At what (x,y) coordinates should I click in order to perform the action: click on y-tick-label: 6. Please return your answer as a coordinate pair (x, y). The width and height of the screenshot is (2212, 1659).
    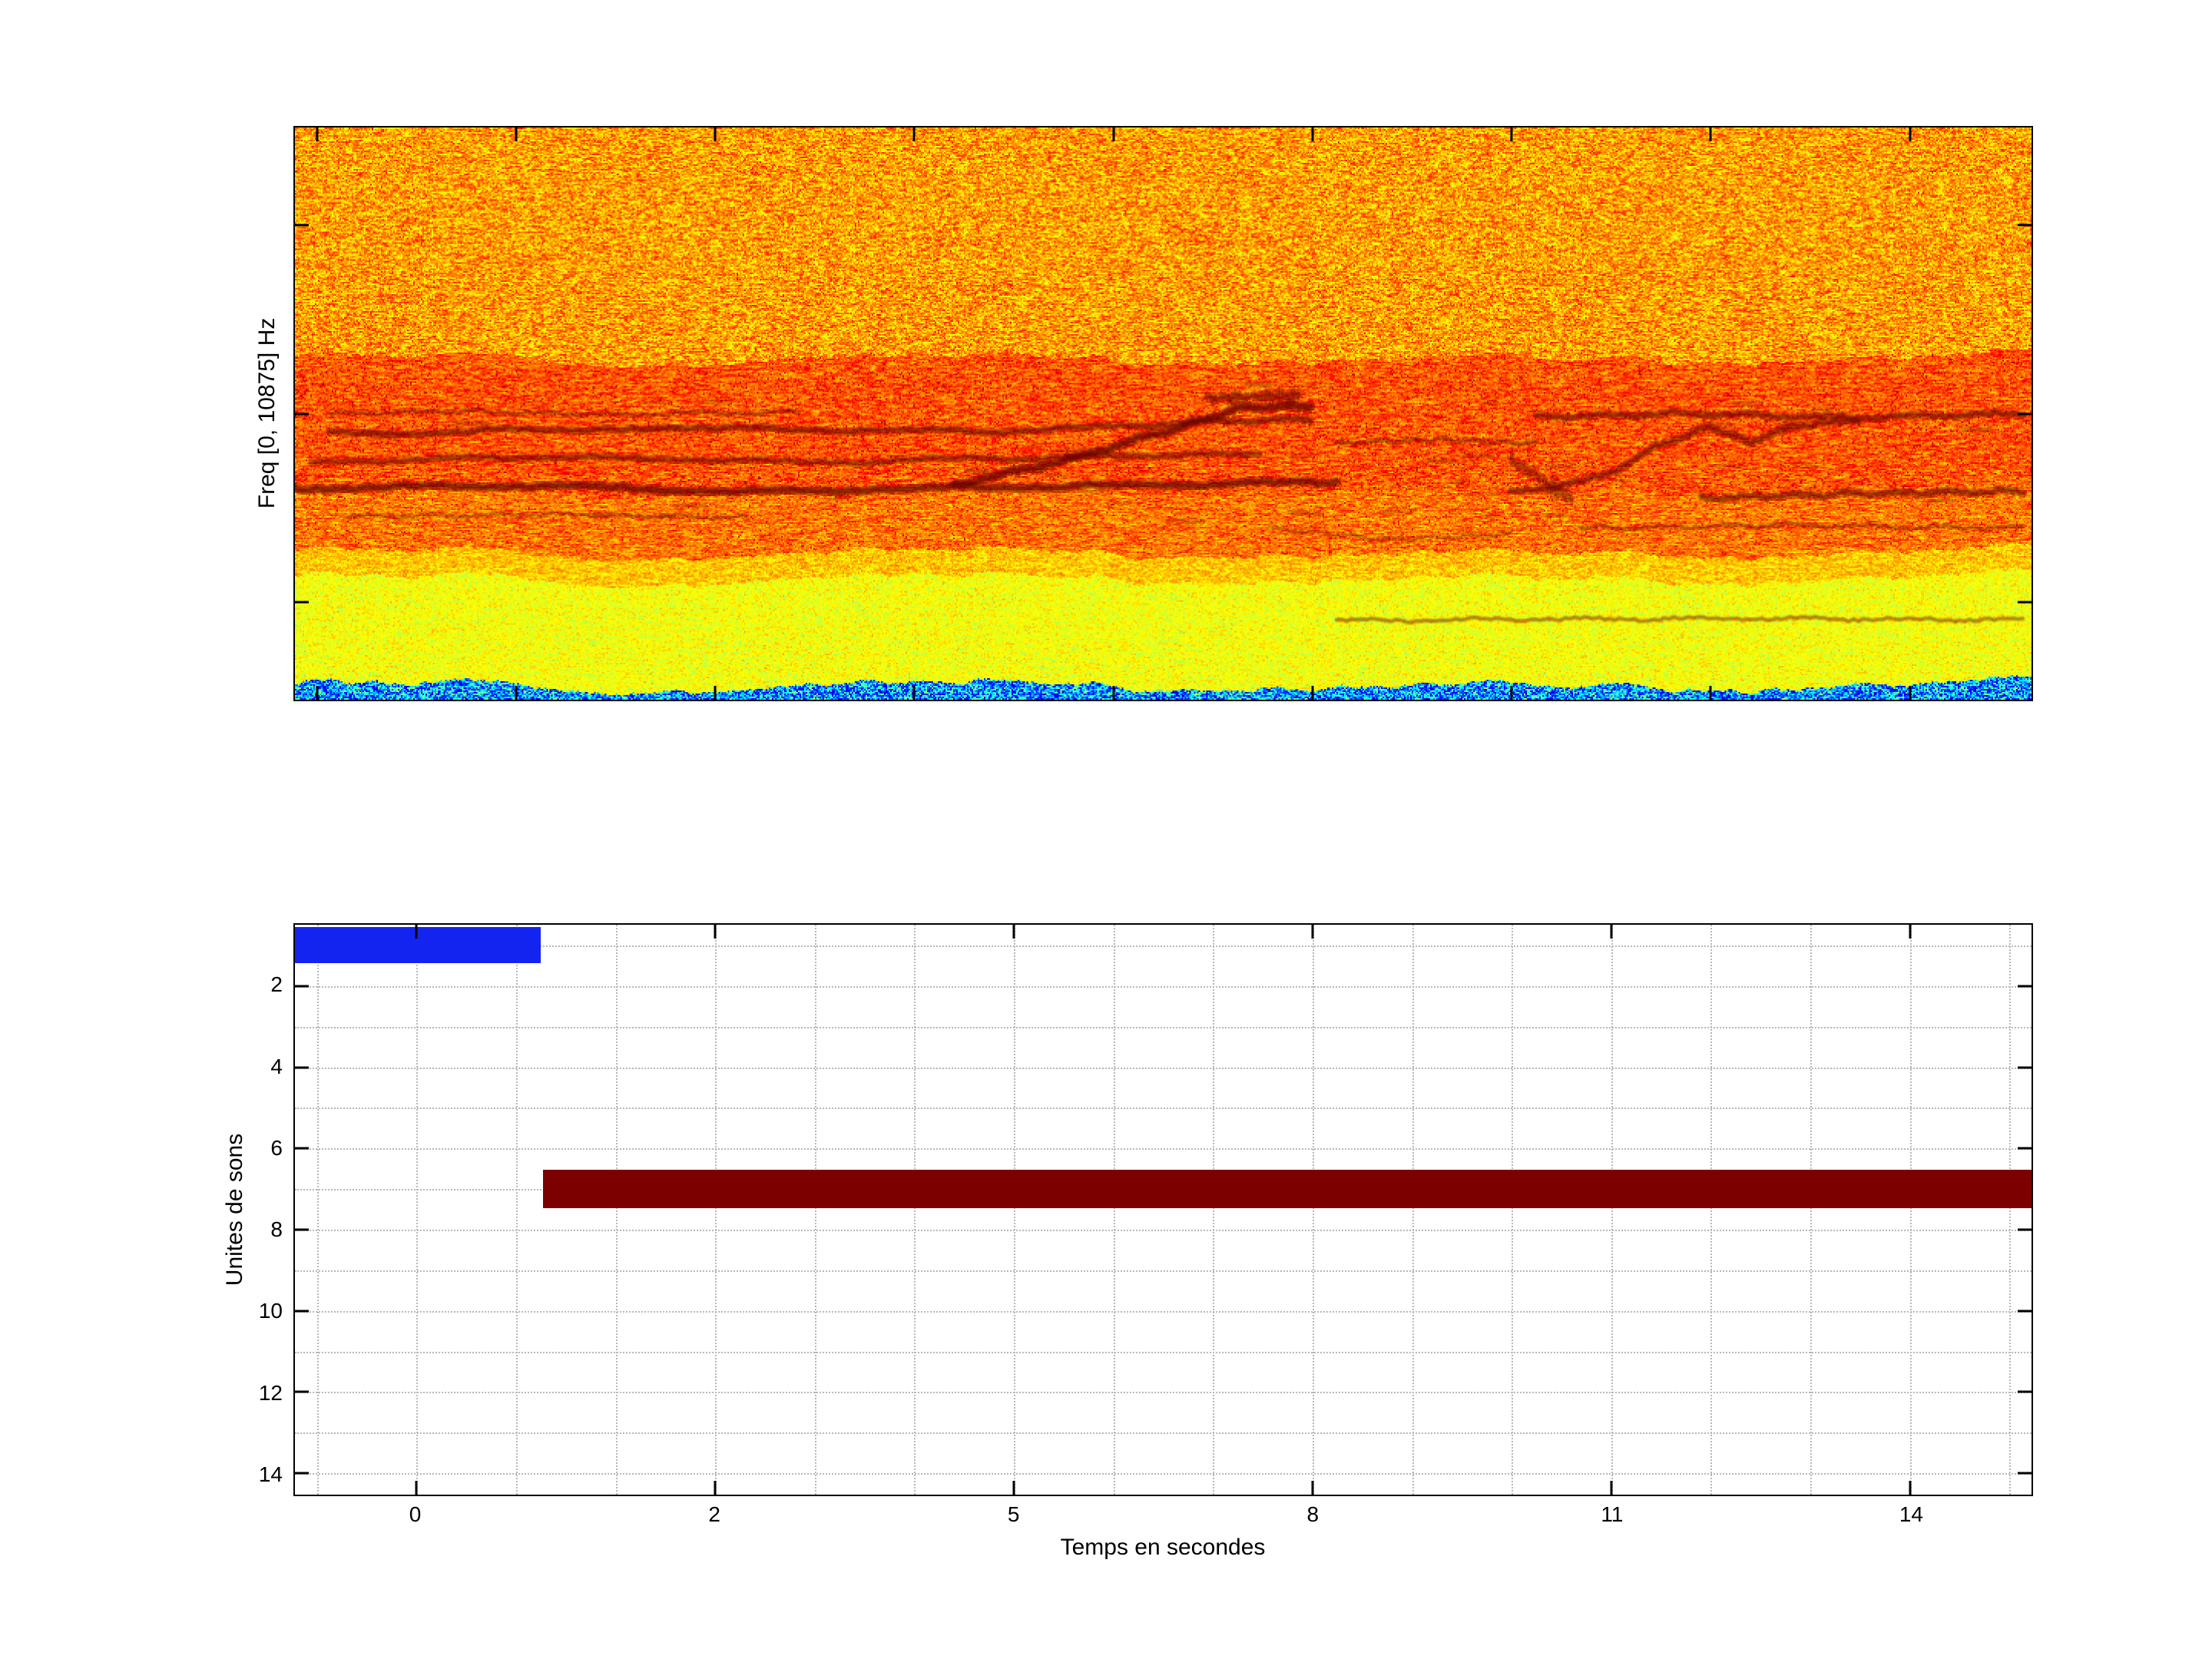
    Looking at the image, I should click on (276, 1147).